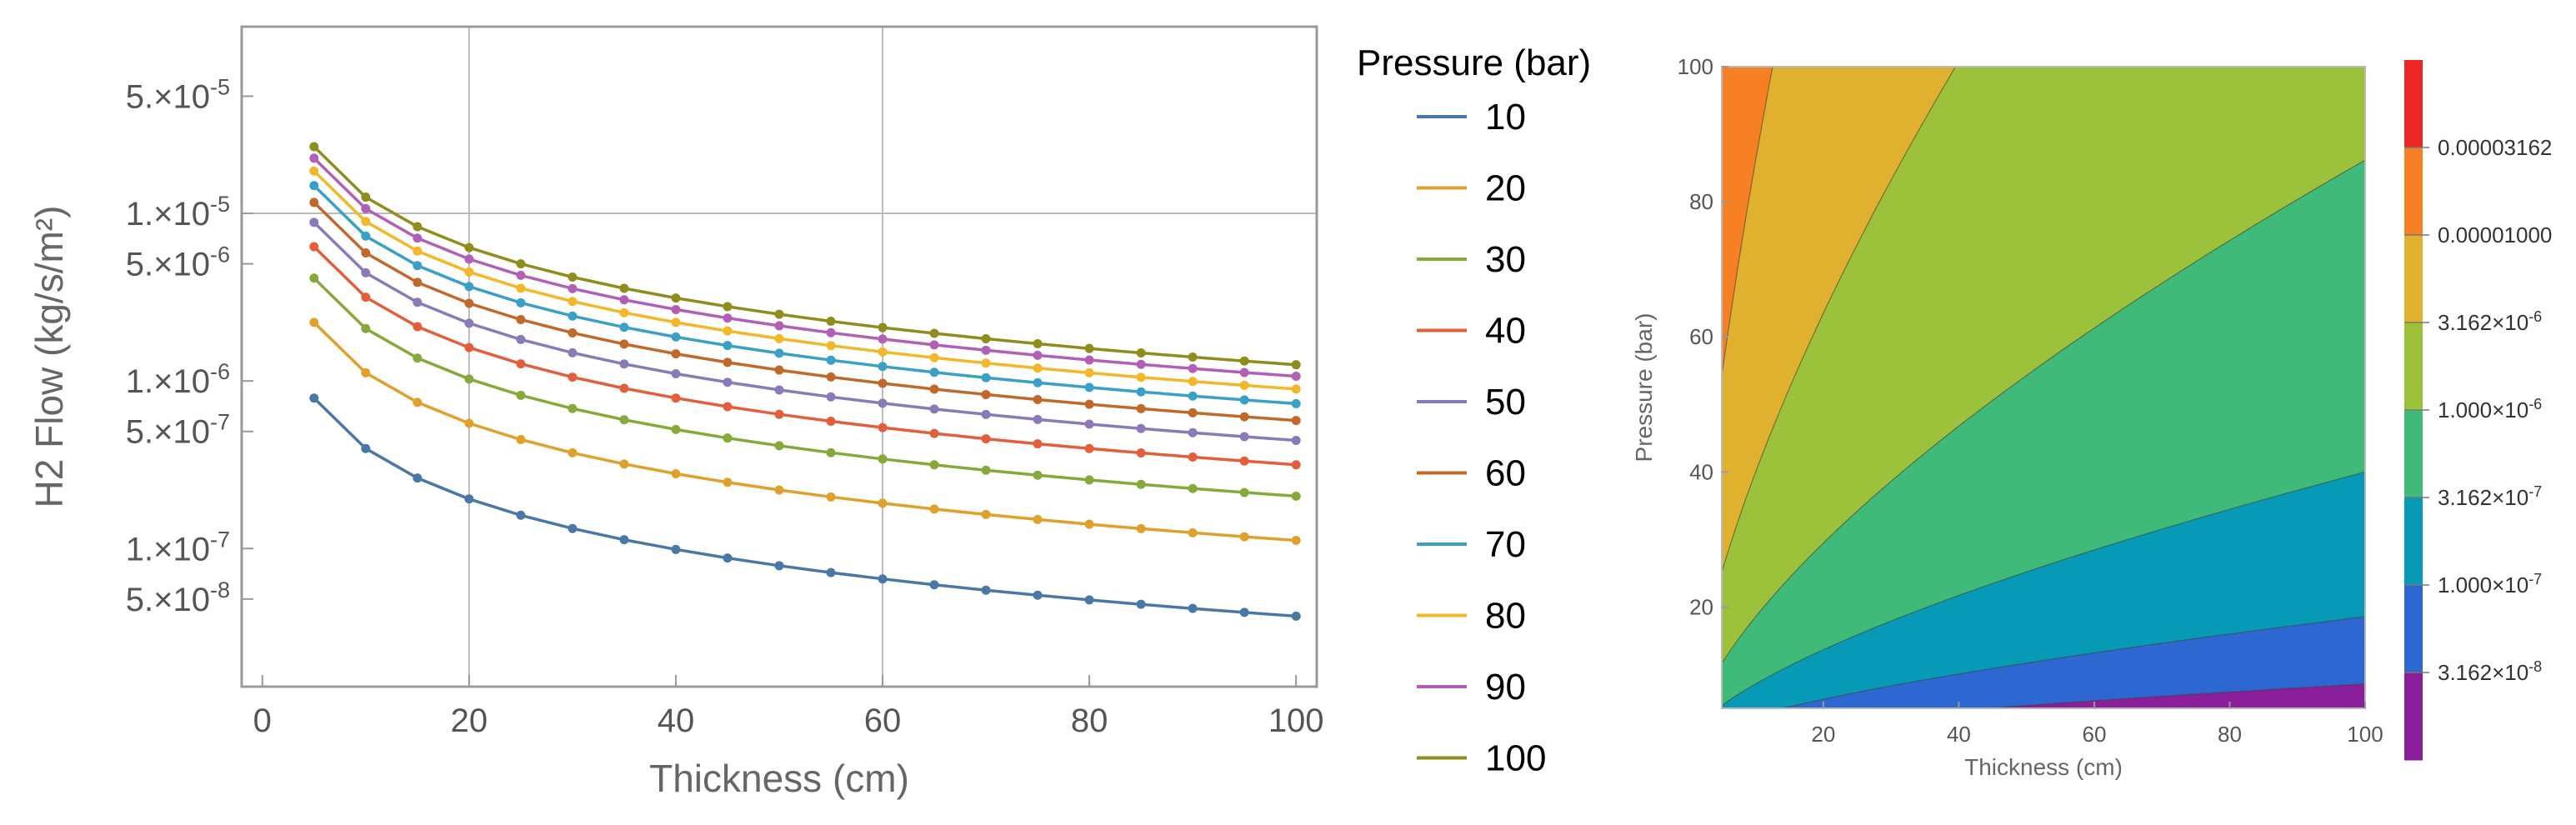 This screenshot has height=825, width=2576. Describe the element at coordinates (2490, 584) in the screenshot. I see `colorbar-label: 1.000×10⁻⁷` at that location.